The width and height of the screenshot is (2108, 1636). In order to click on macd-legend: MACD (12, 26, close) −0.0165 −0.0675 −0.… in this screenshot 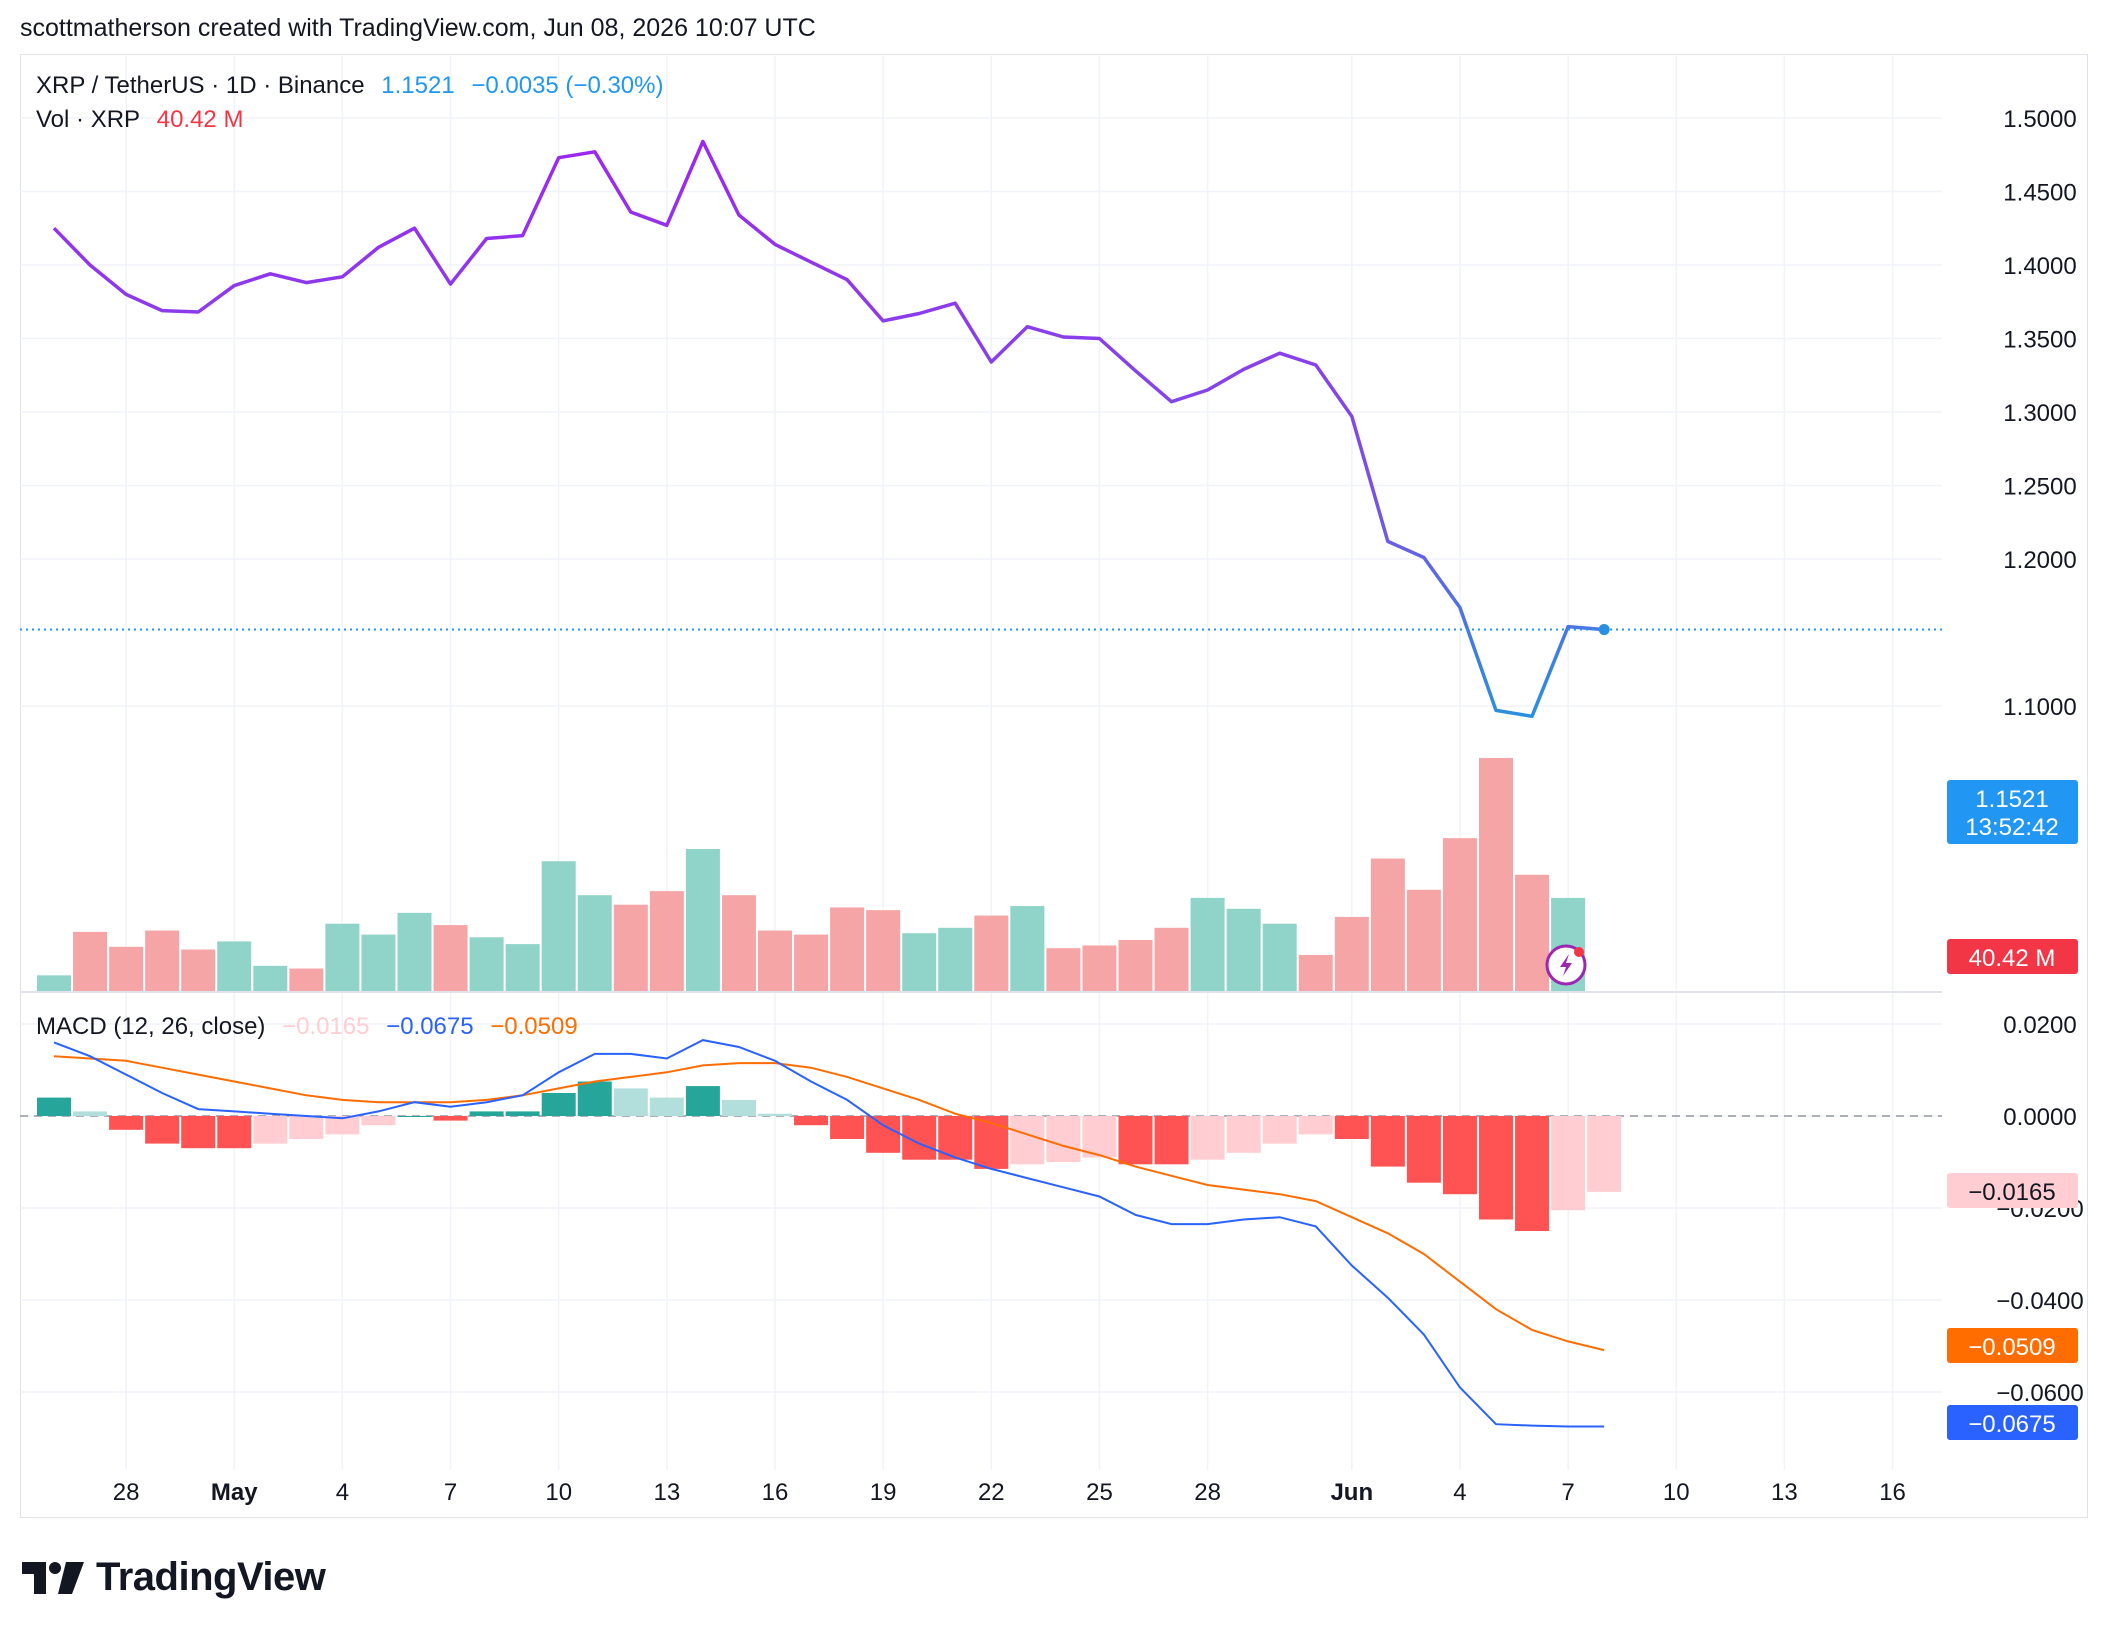, I will do `click(309, 1027)`.